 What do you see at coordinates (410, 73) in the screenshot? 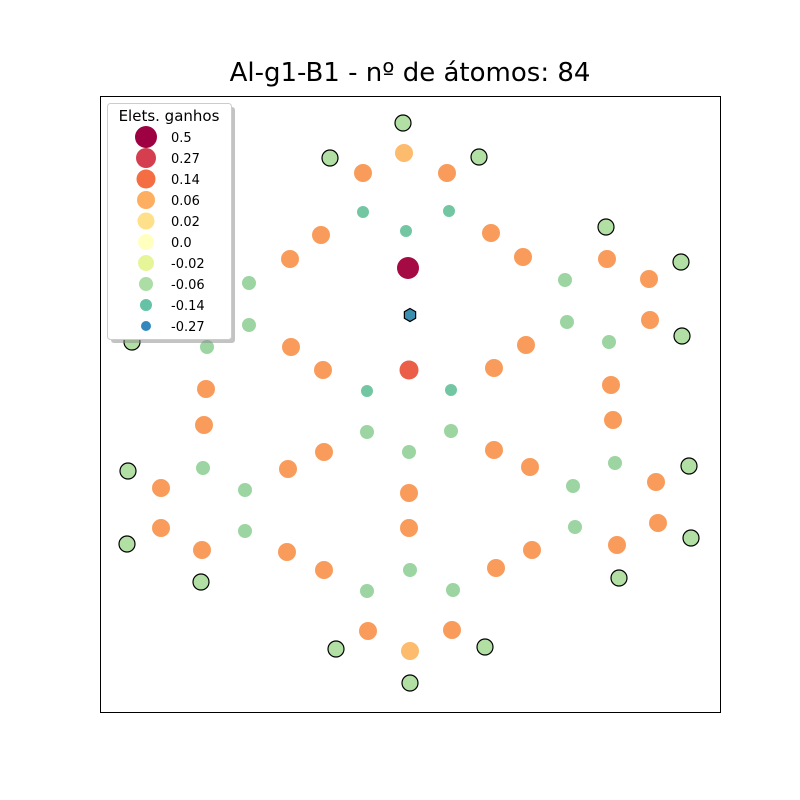
I see `chart-title: Al-g1-B1 - nº de átomos: 84` at bounding box center [410, 73].